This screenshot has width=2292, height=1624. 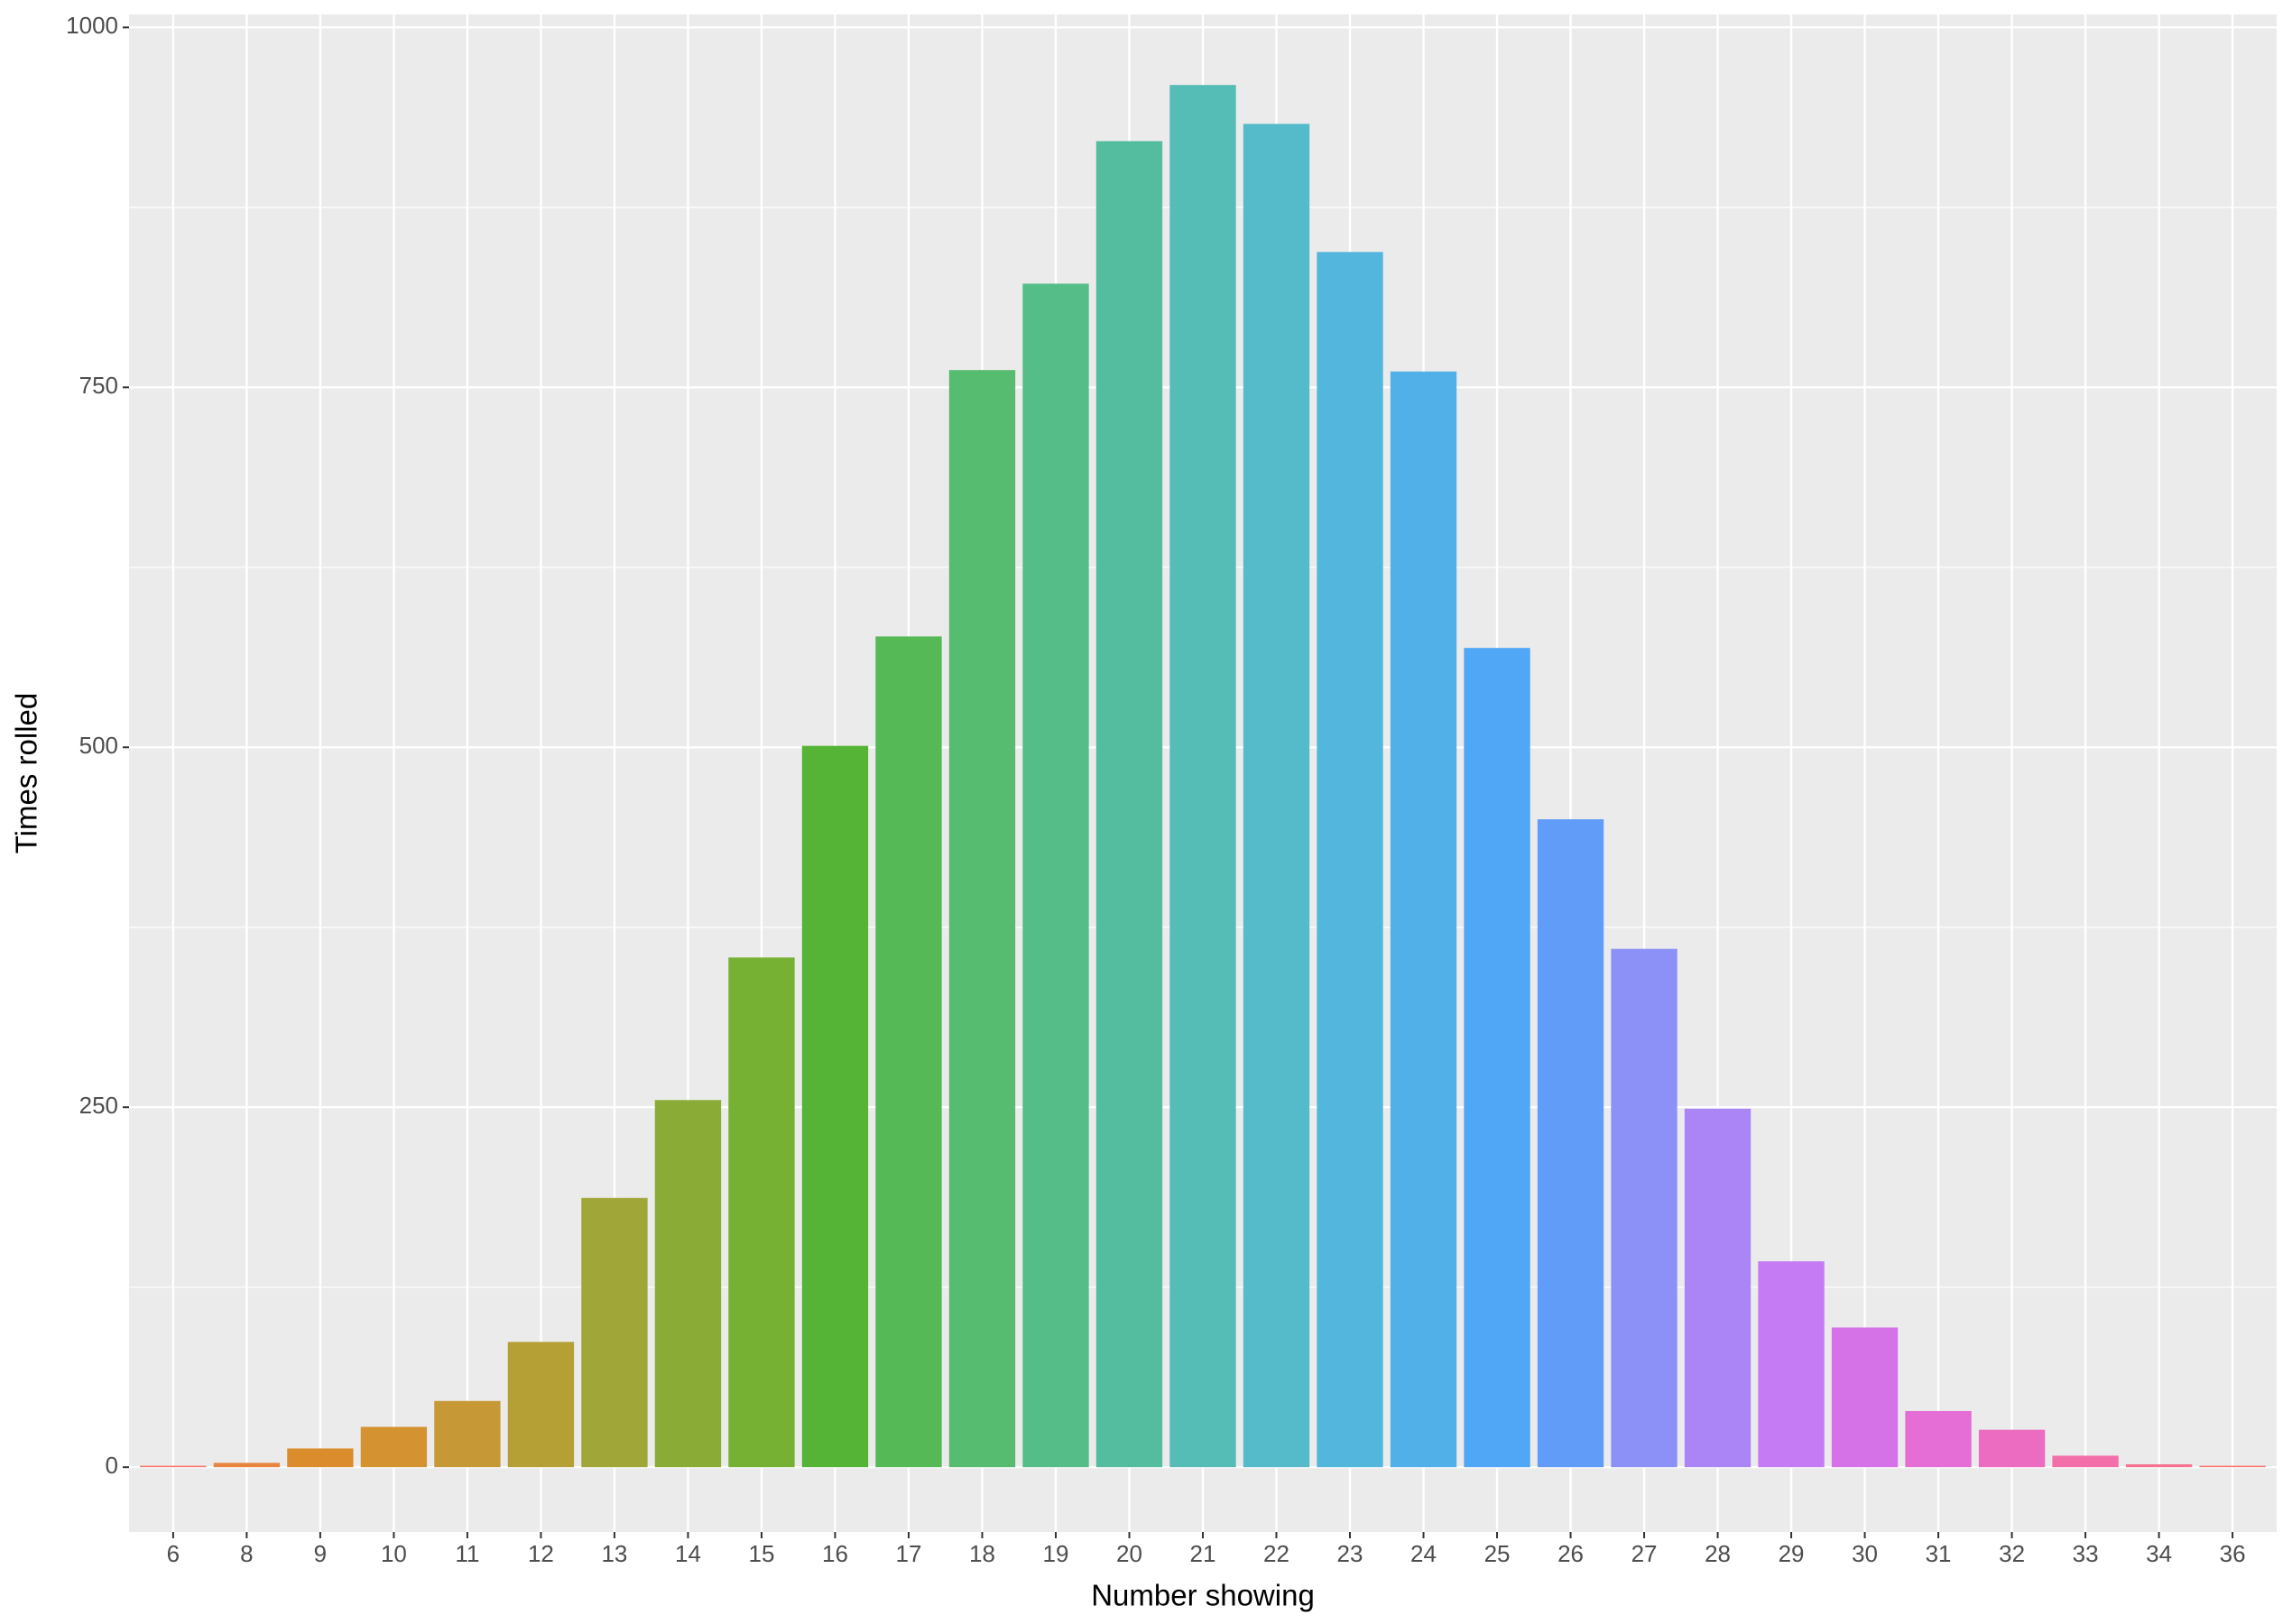 I want to click on x-tick-label: 32, so click(x=2012, y=1554).